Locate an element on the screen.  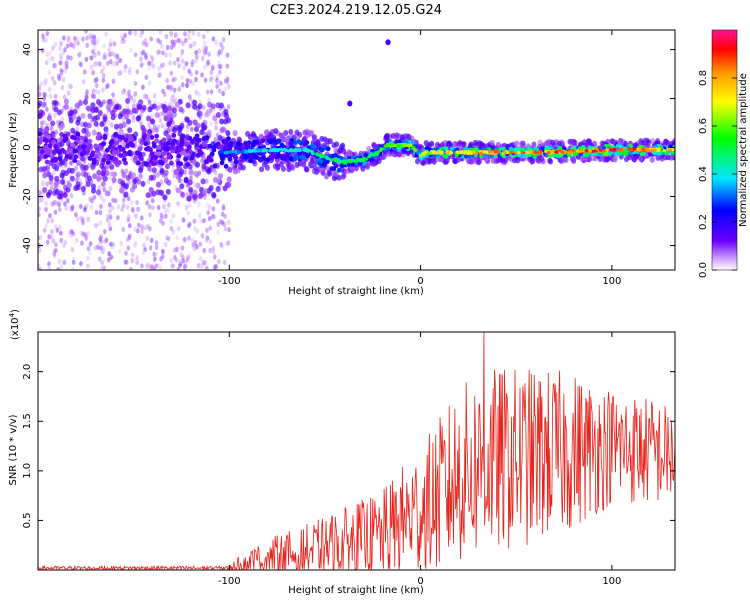
bottom-x-axis-label: Height of straight line (km) is located at coordinates (356, 590).